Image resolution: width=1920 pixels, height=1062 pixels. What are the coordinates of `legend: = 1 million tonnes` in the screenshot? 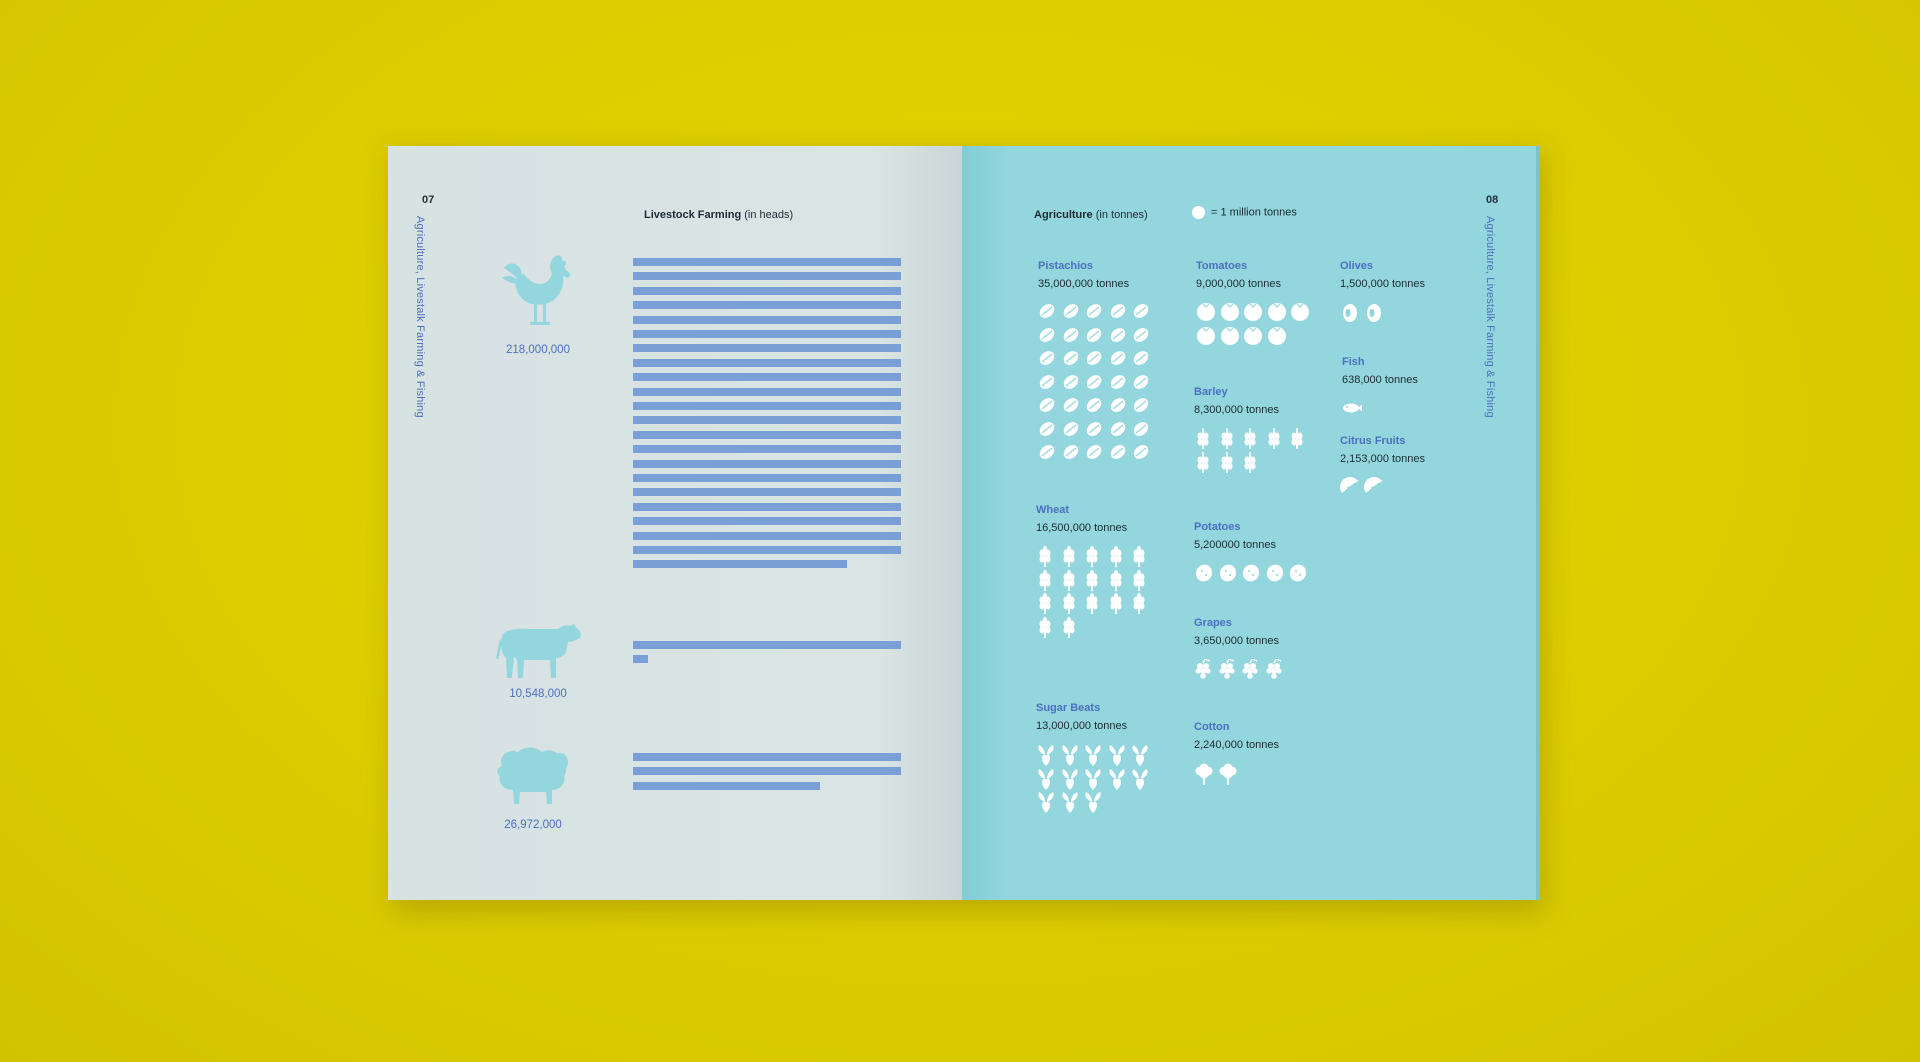 It's located at (1244, 212).